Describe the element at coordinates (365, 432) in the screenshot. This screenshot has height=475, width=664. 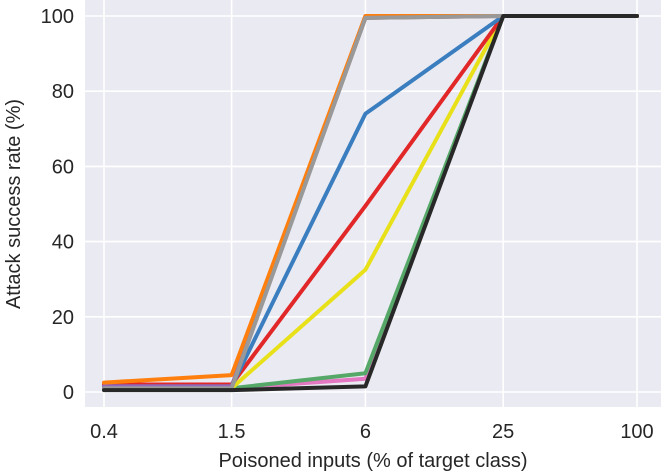
I see `x-tick-label: 6` at that location.